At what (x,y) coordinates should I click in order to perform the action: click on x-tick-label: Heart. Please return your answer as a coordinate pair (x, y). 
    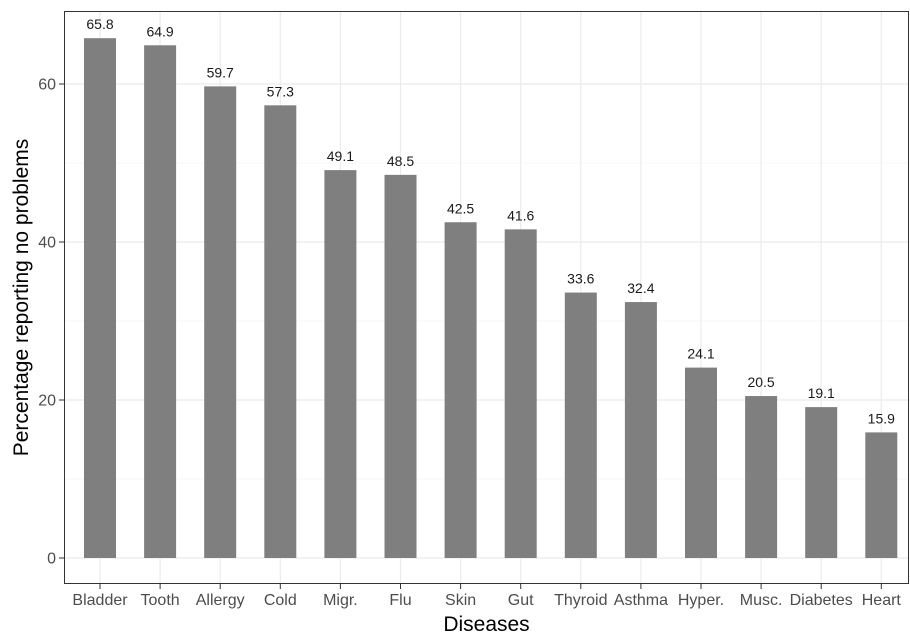
    Looking at the image, I should click on (882, 600).